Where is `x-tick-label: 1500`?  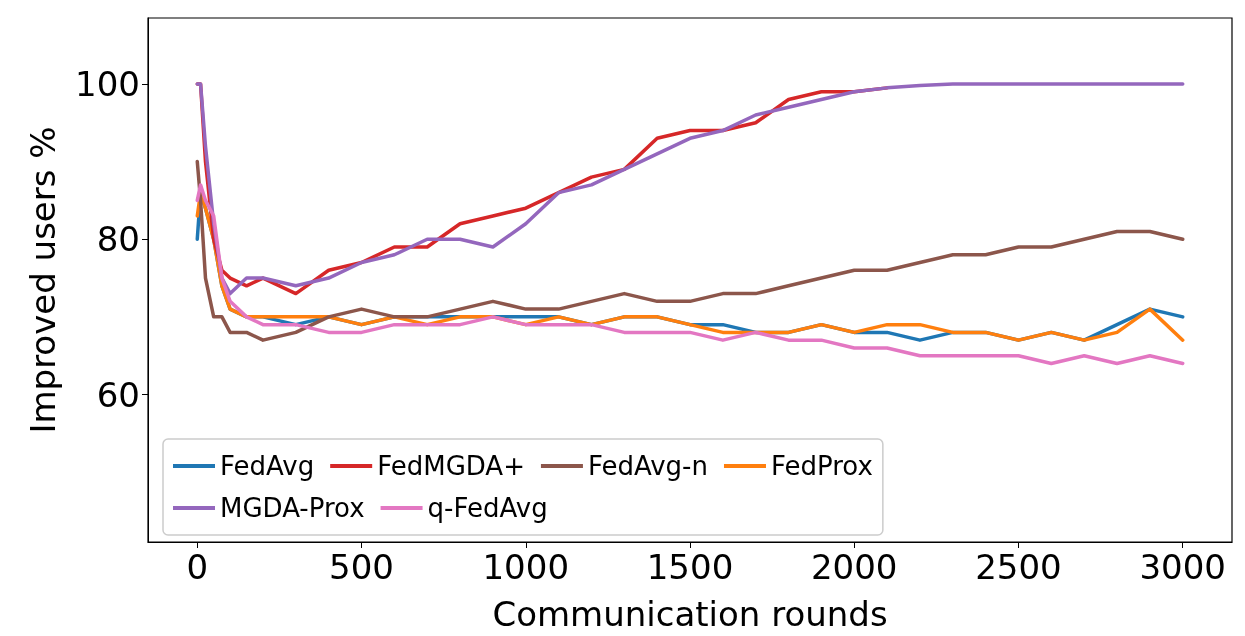 x-tick-label: 1500 is located at coordinates (690, 567).